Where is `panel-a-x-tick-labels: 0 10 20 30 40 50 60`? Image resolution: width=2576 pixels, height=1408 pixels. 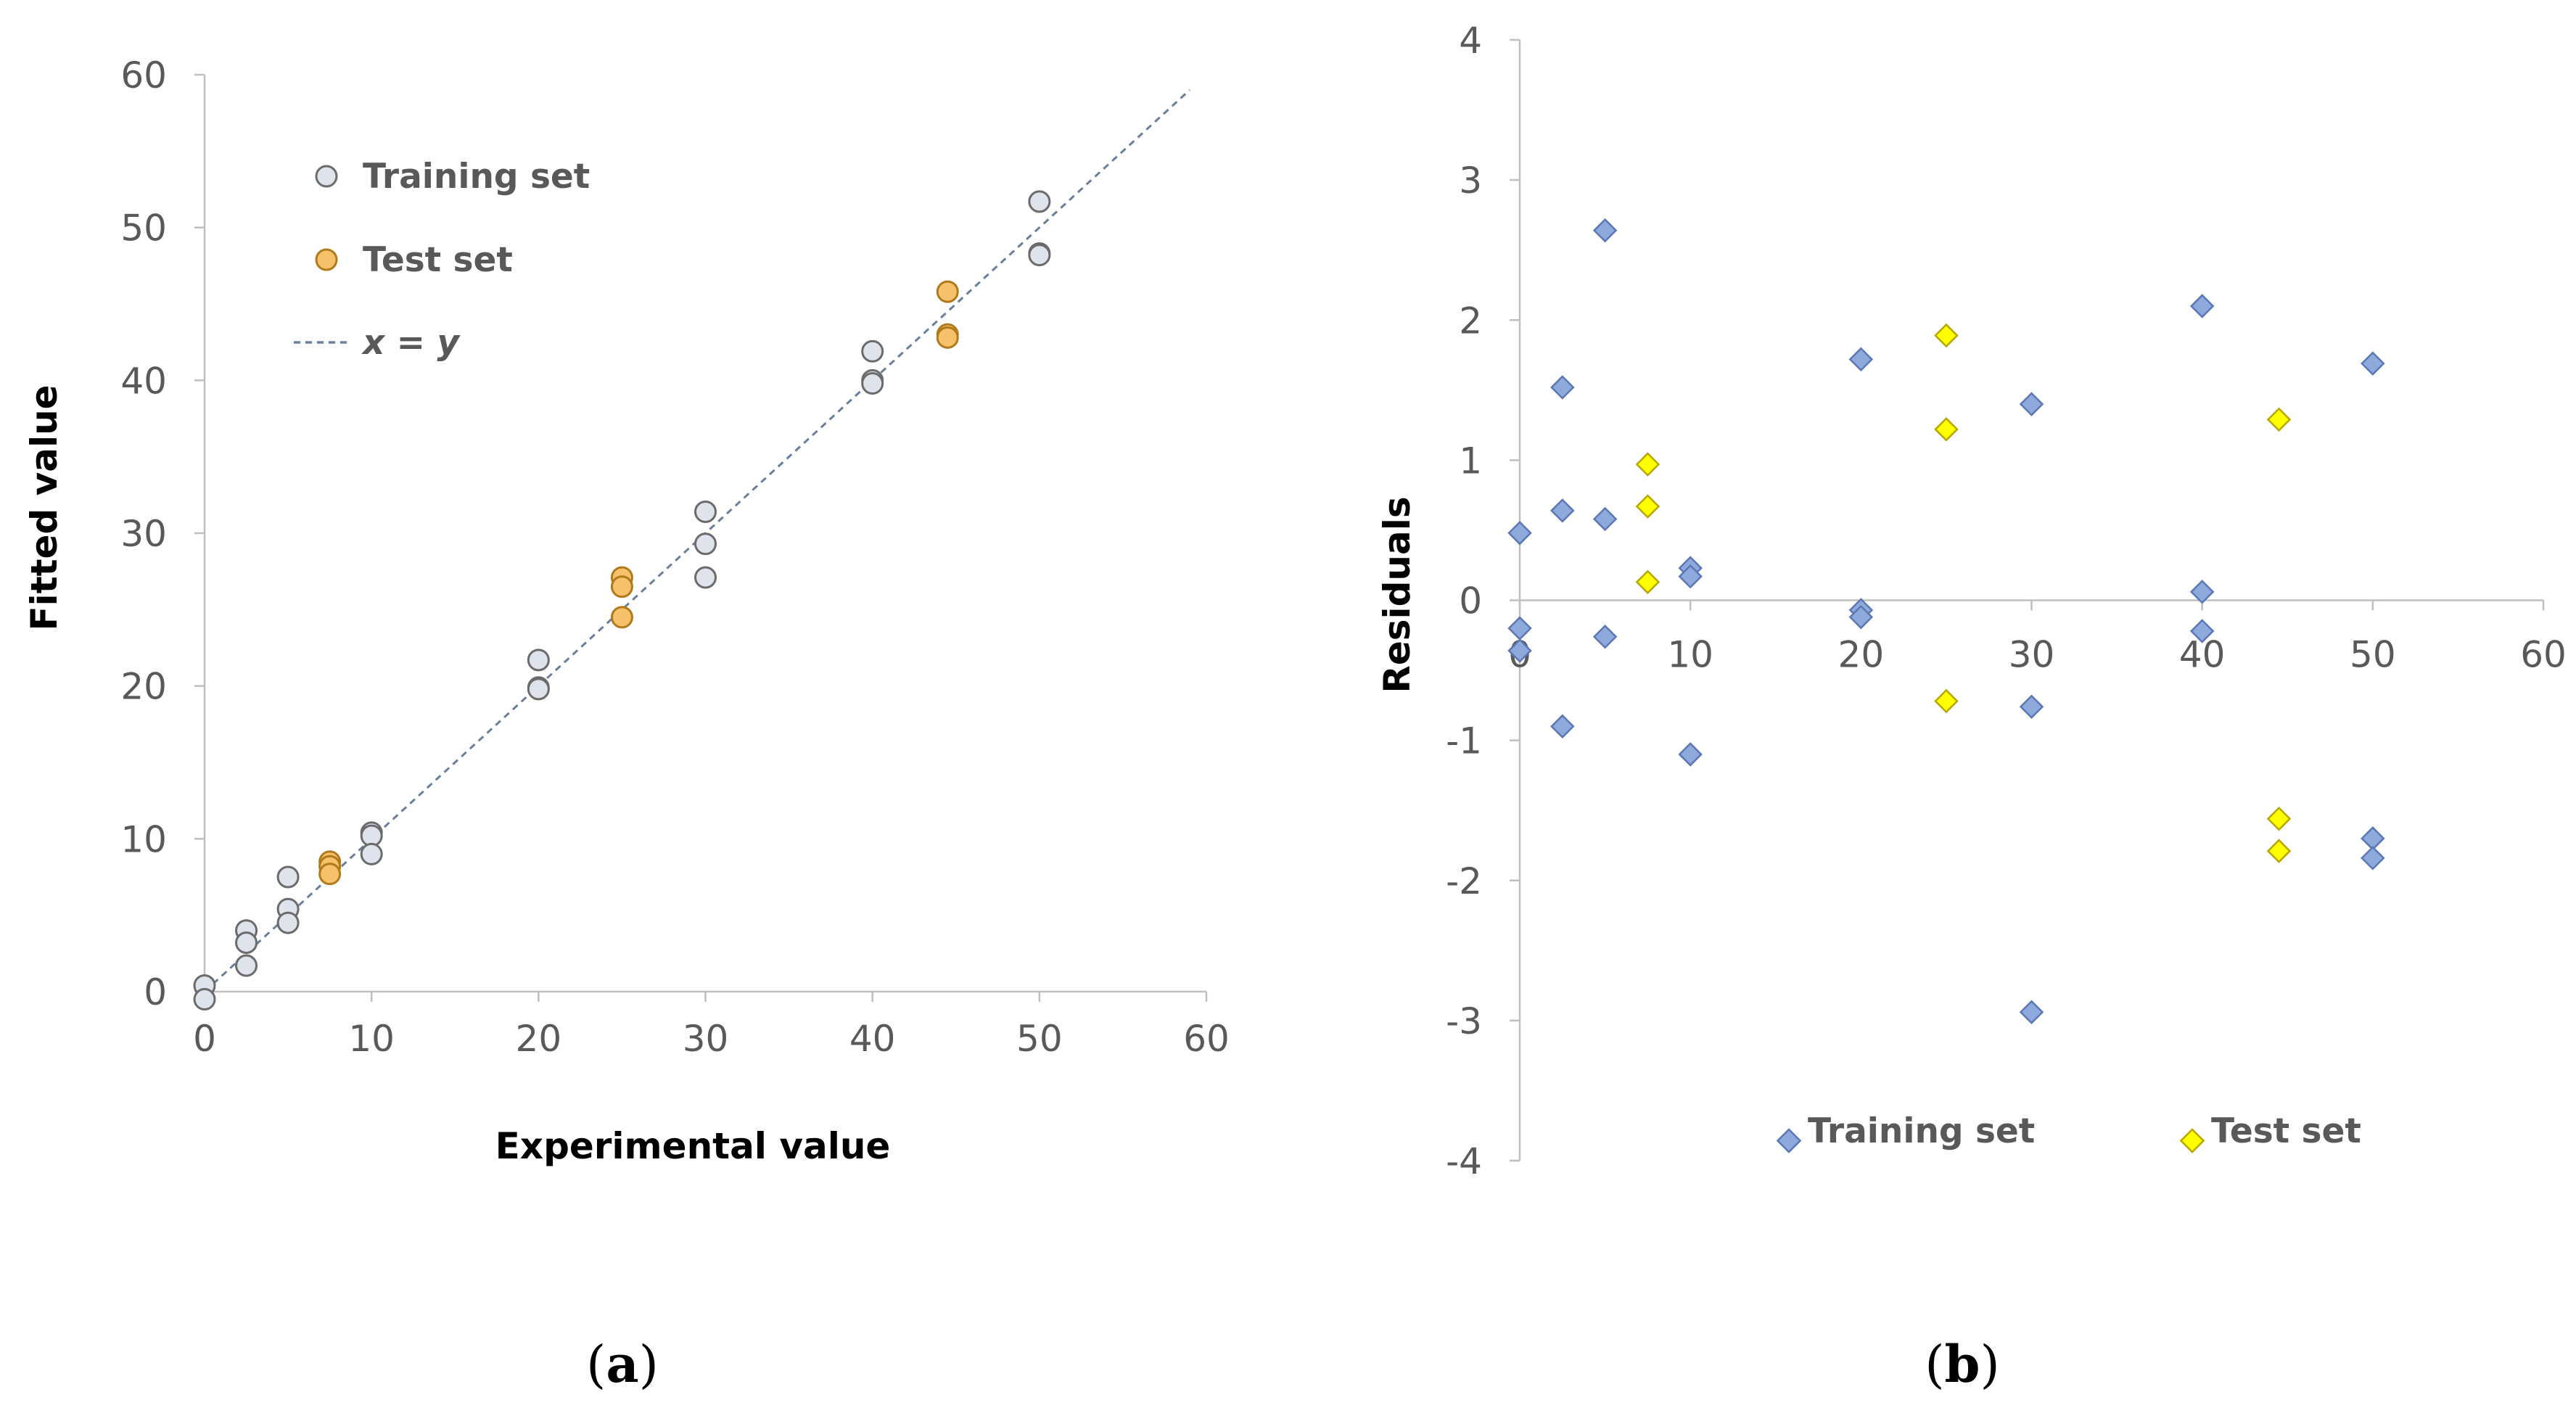 panel-a-x-tick-labels: 0 10 20 30 40 50 60 is located at coordinates (711, 1039).